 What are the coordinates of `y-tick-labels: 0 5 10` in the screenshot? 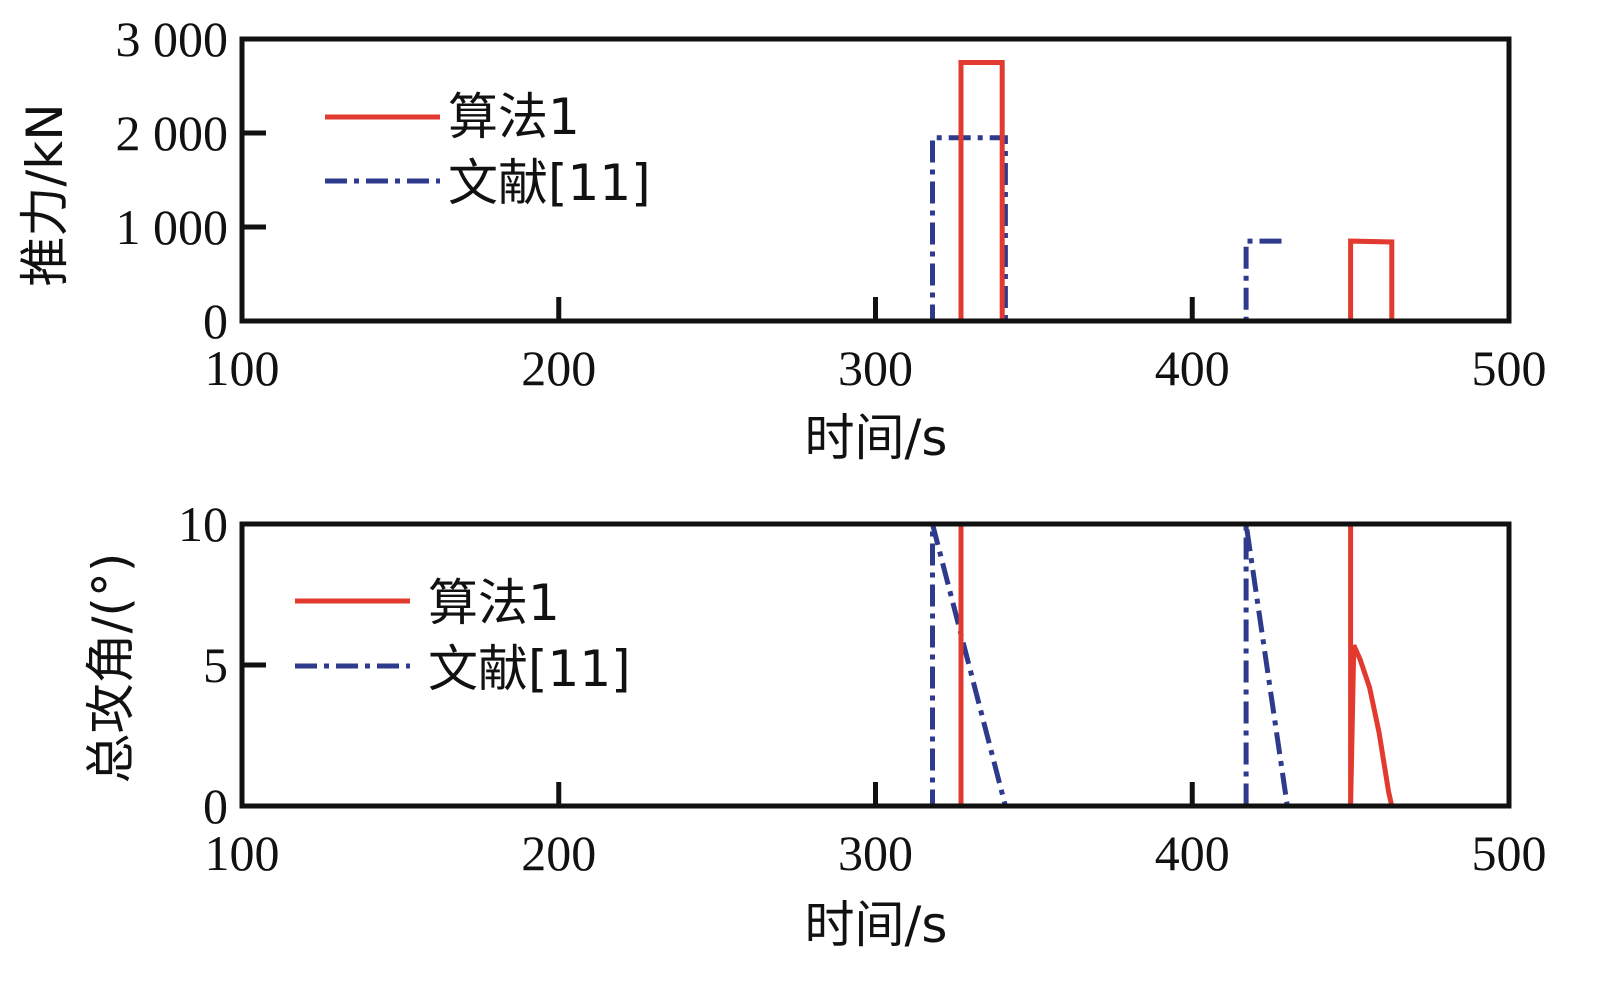 It's located at (203, 665).